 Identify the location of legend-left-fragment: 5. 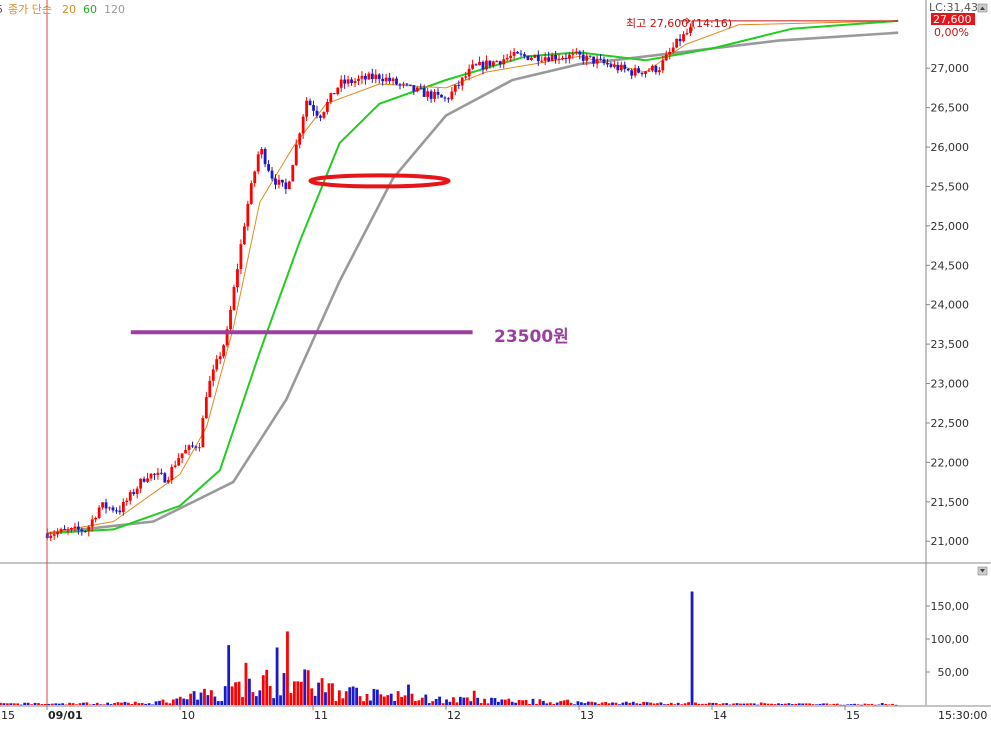
(1, 9).